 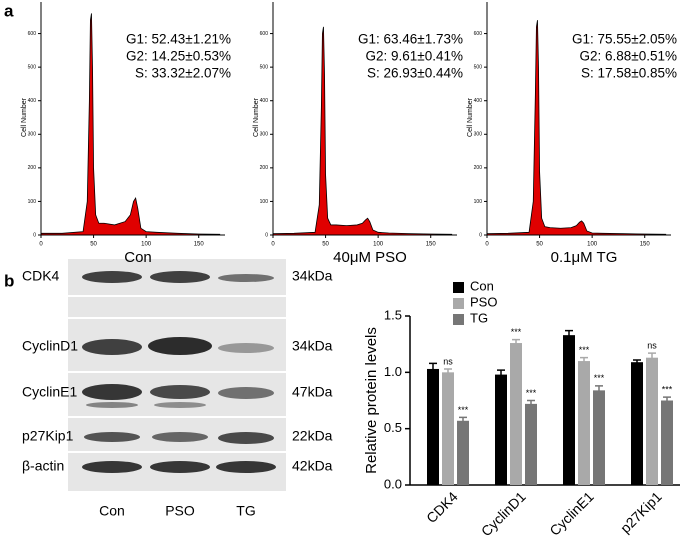 What do you see at coordinates (624, 39) in the screenshot?
I see `phase-stat: G1: 75.55±2.05%` at bounding box center [624, 39].